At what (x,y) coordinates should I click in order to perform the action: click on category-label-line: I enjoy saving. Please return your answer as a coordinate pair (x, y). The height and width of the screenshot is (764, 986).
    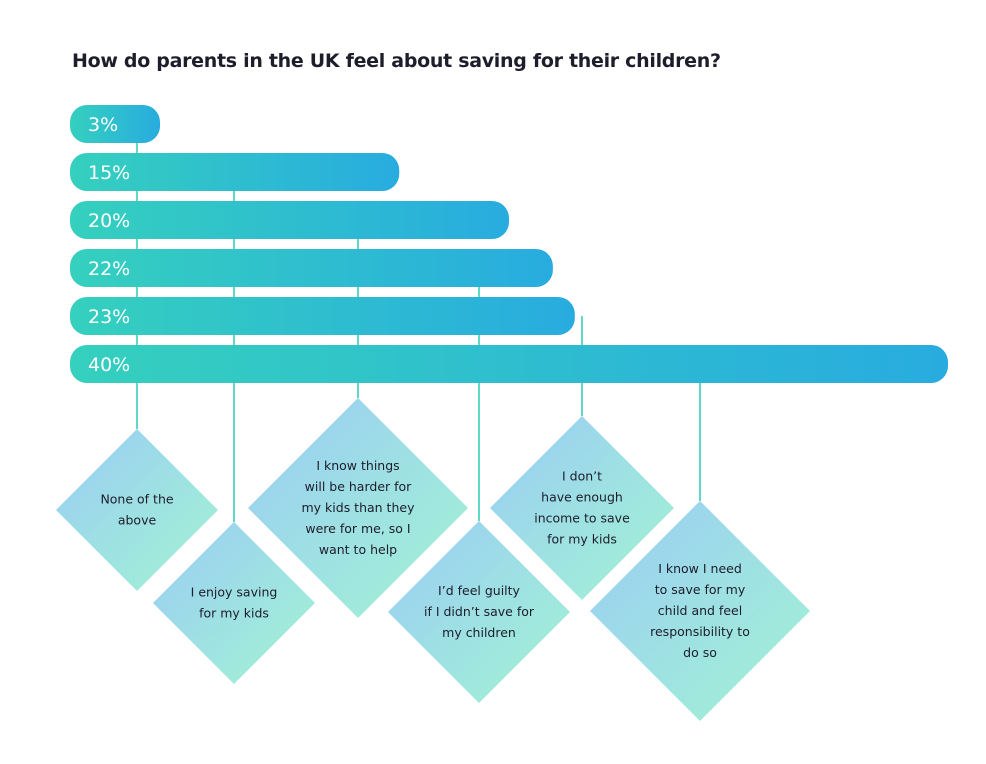
    Looking at the image, I should click on (234, 592).